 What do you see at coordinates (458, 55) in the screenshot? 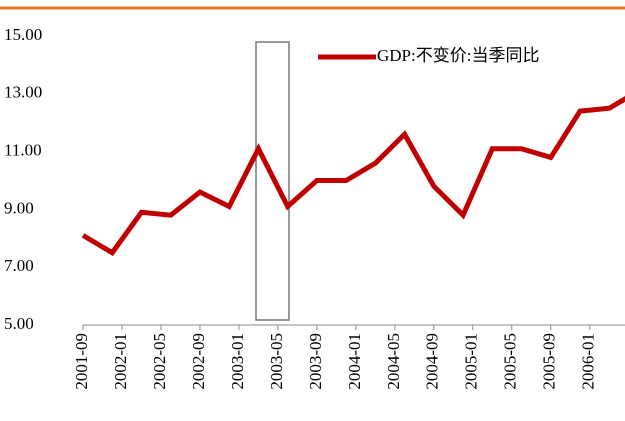
I see `legend-label: GDP:不变价:当季同比` at bounding box center [458, 55].